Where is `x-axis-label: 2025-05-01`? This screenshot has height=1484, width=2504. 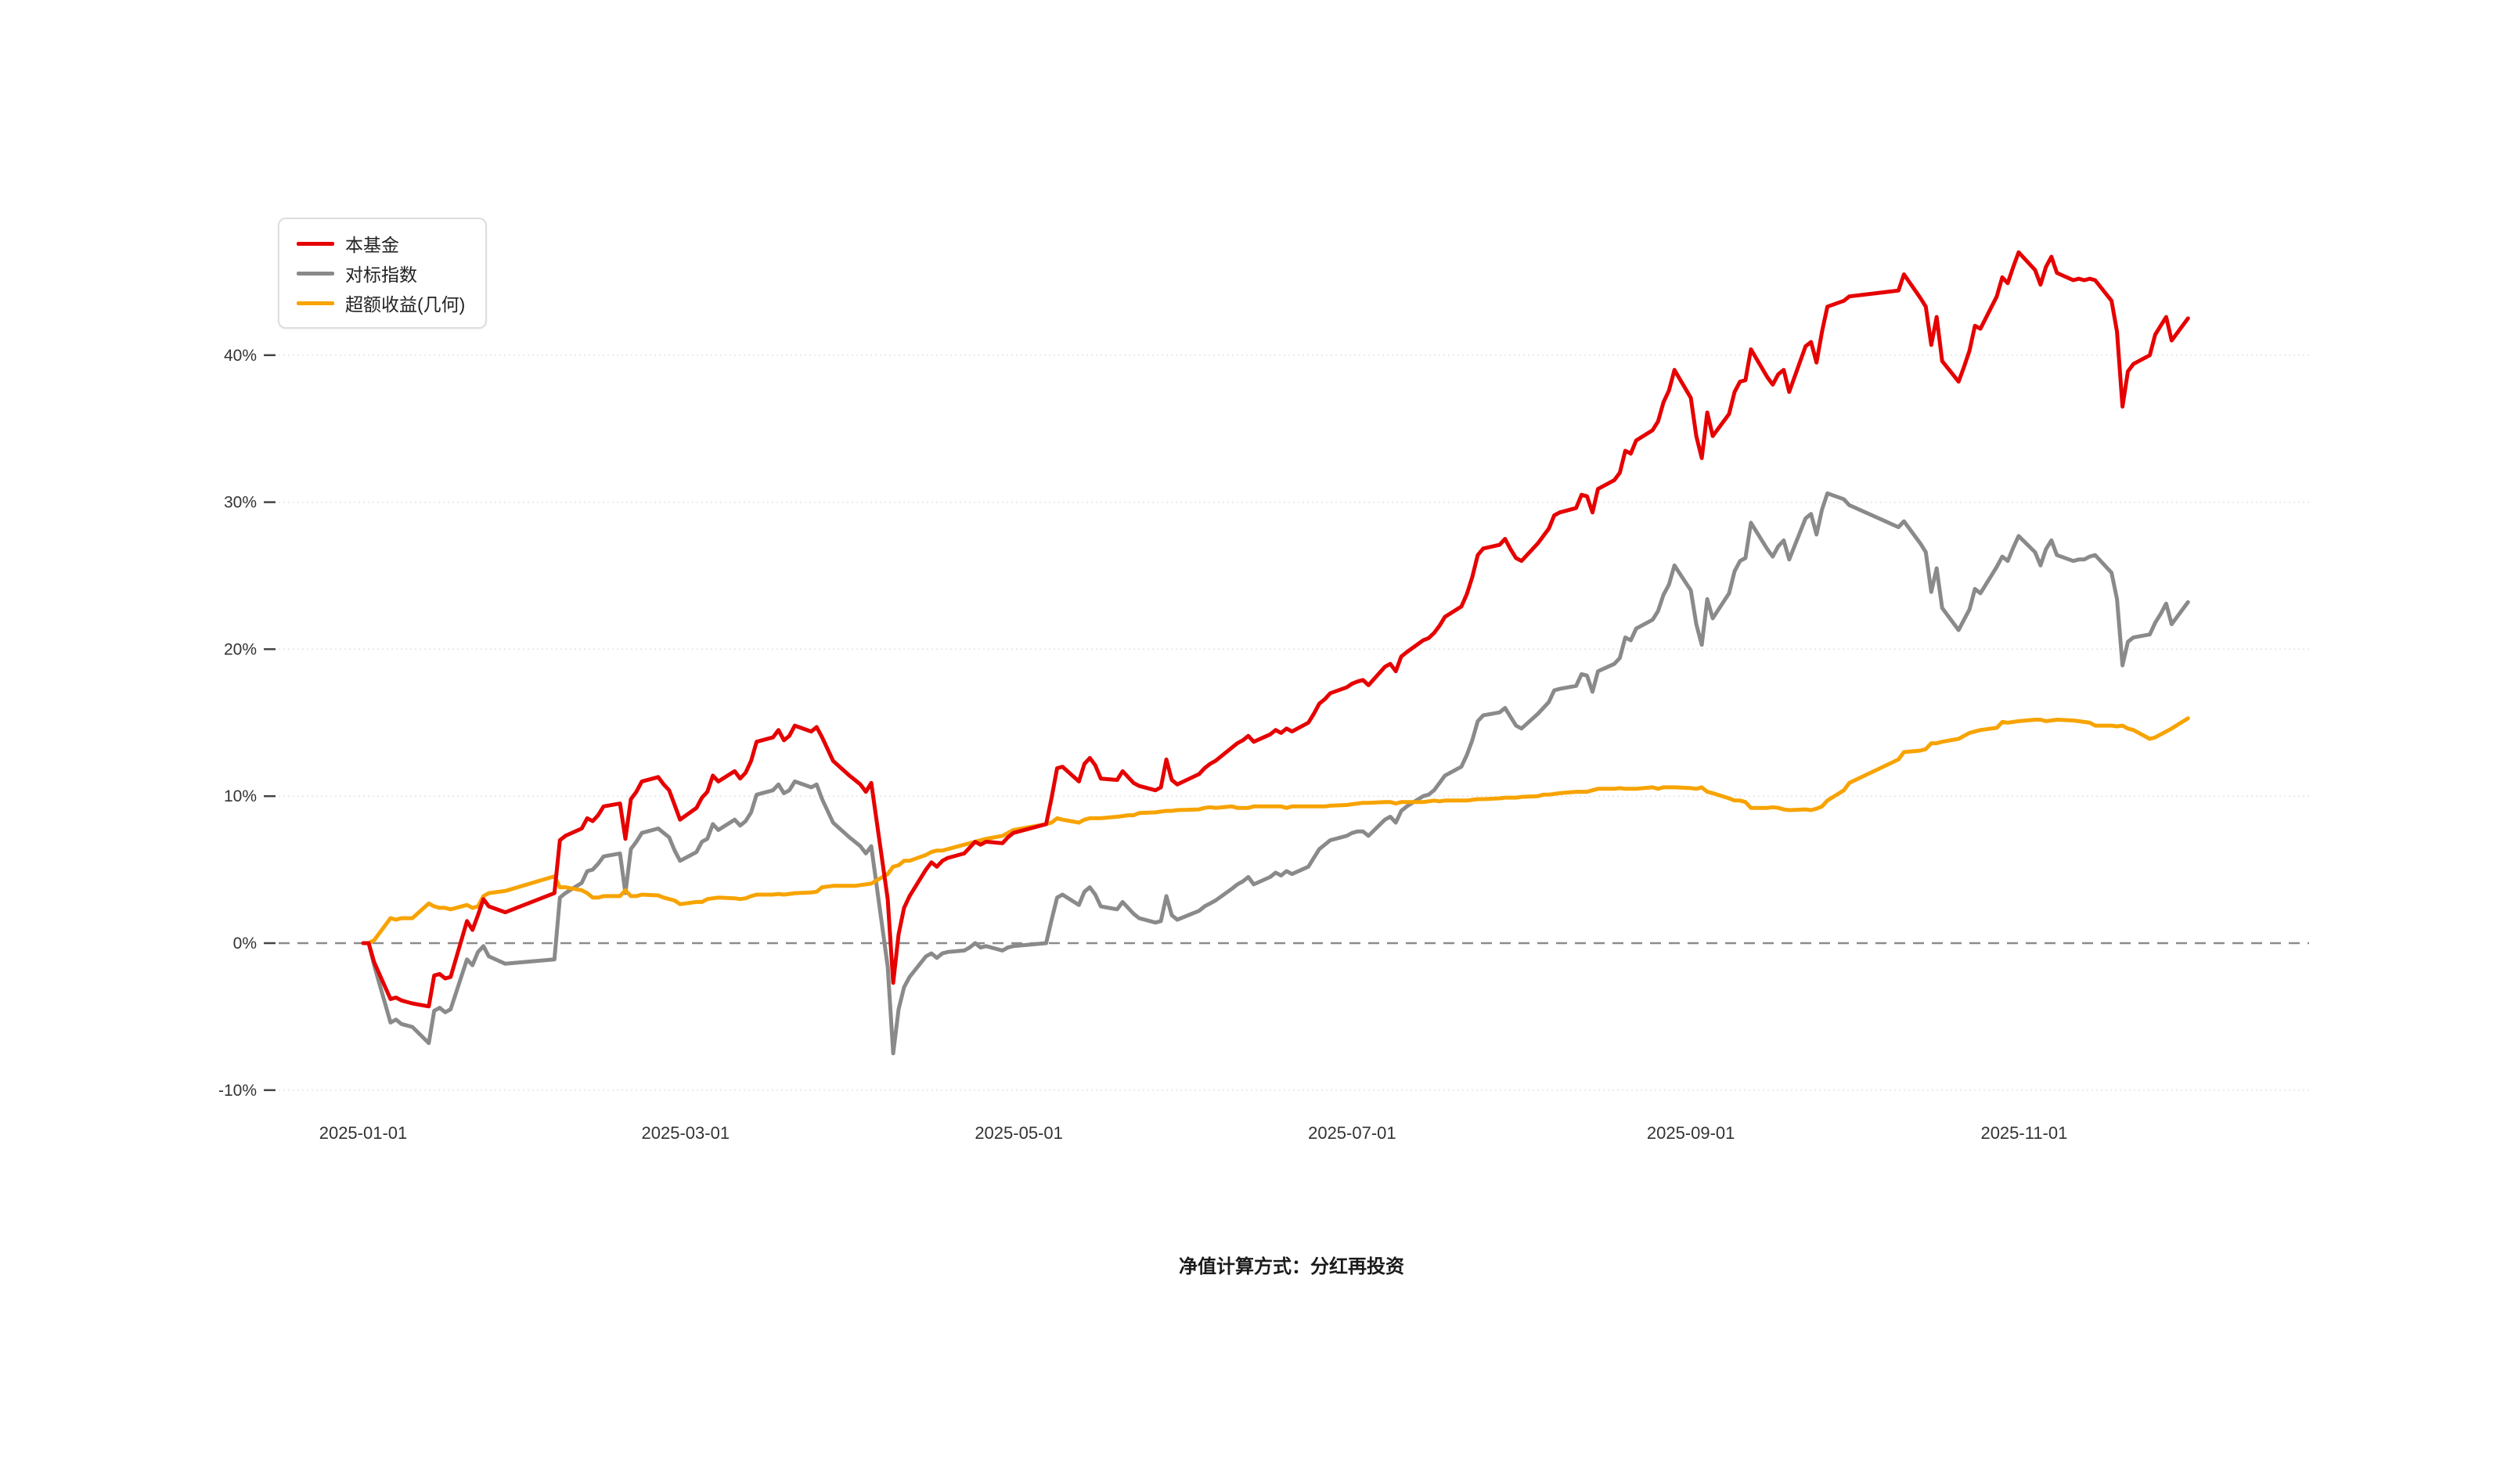 x-axis-label: 2025-05-01 is located at coordinates (1019, 1133).